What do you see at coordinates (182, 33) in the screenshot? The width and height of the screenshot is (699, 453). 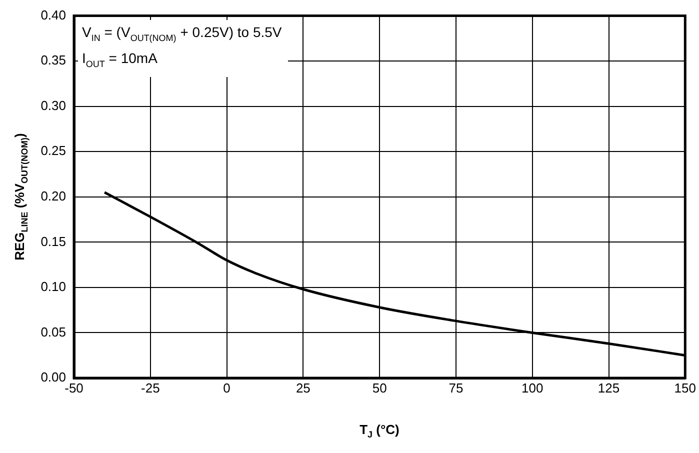 I see `annotation: V$_{IN}$ = (V$_{OUT(NOM)}$ + 0.25V) to 5.5V` at bounding box center [182, 33].